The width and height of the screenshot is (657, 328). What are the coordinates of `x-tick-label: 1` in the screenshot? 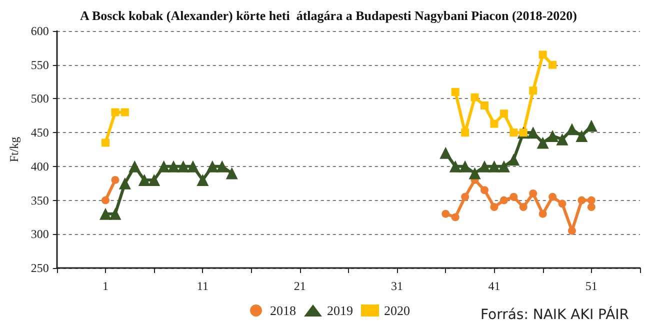 It's located at (105, 286).